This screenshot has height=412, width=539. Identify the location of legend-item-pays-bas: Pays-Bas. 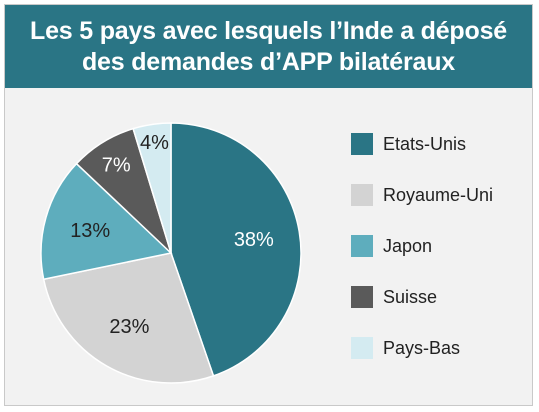
(422, 348).